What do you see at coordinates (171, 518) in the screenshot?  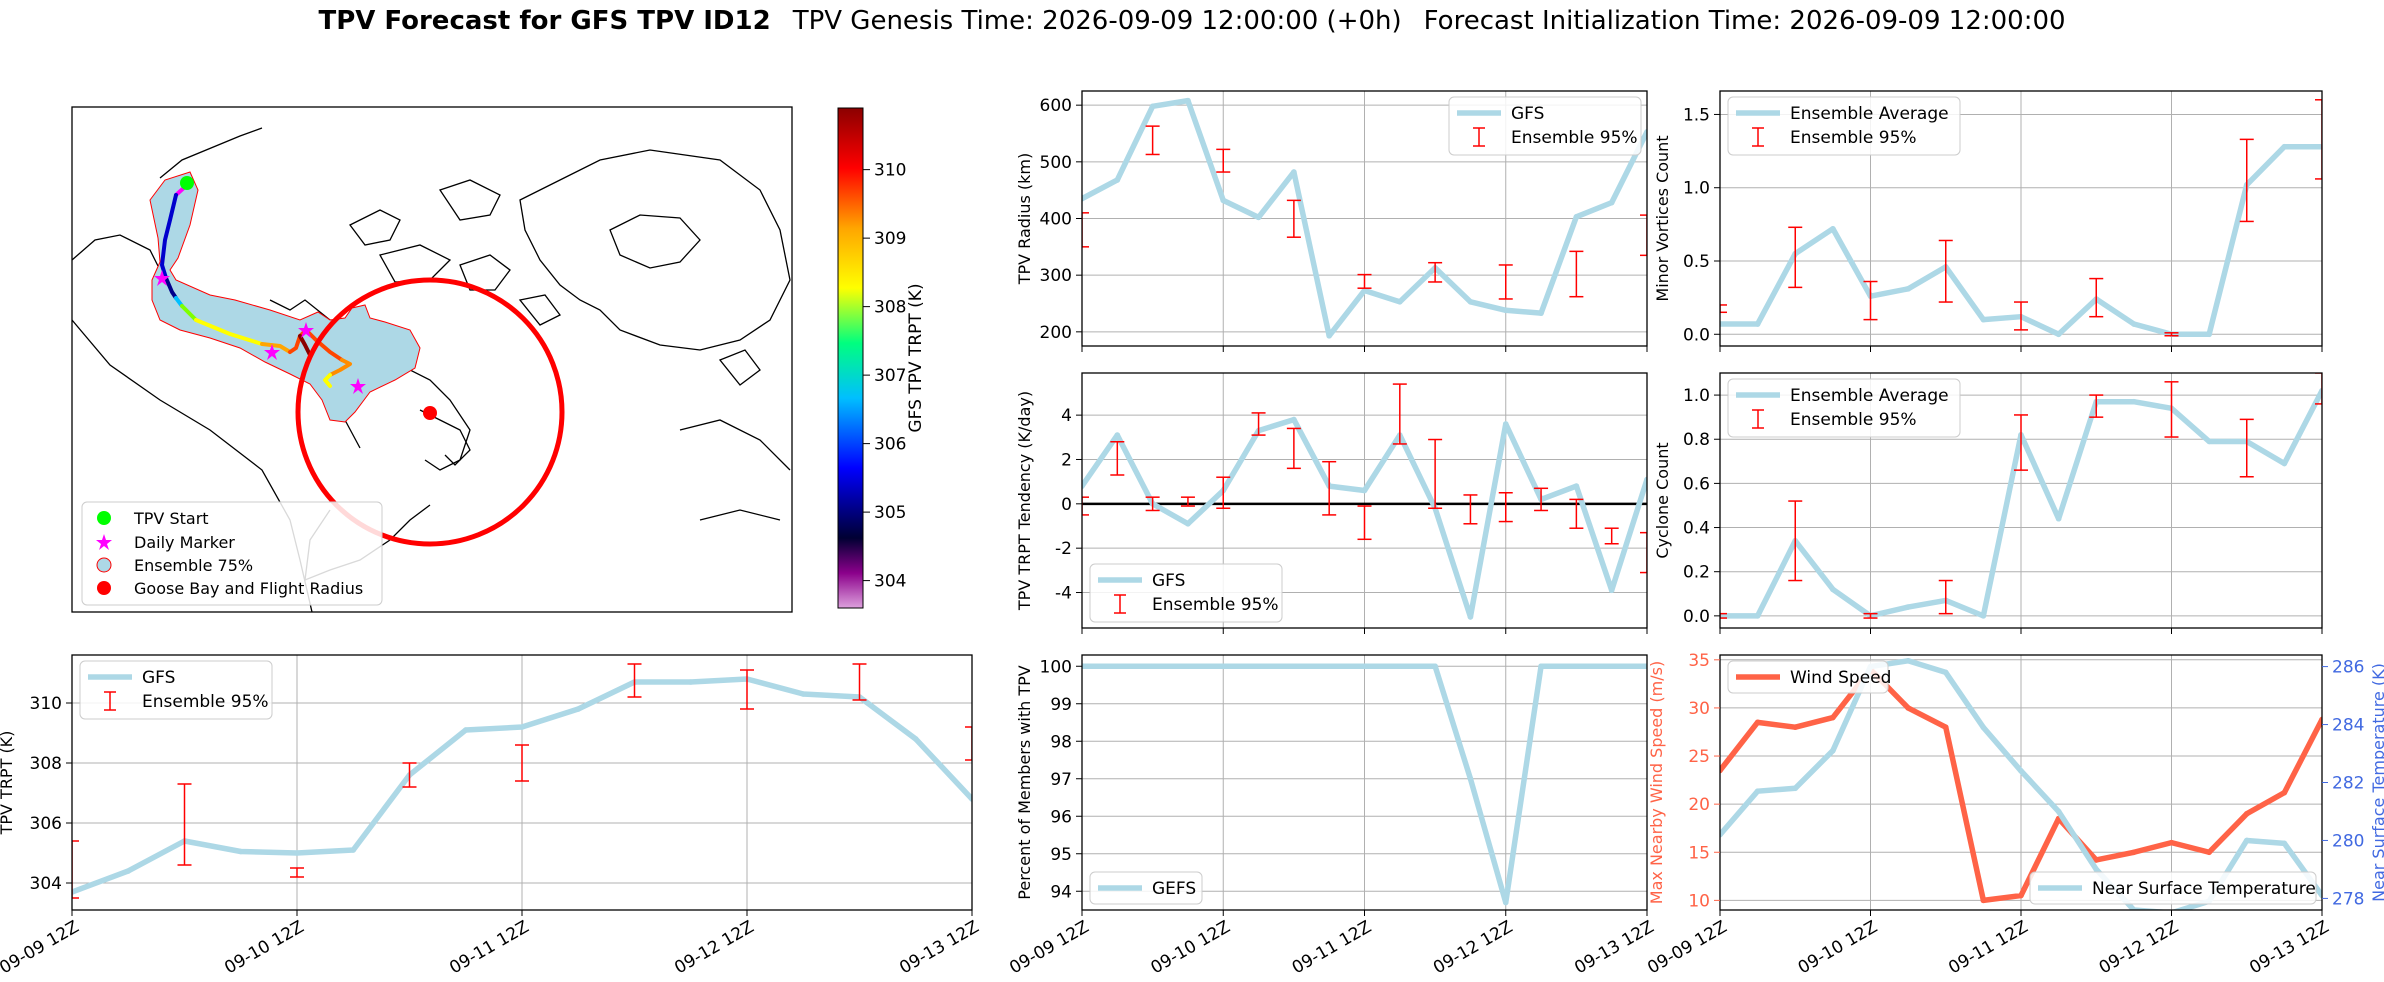 I see `map-legend-label-0: TPV Start` at bounding box center [171, 518].